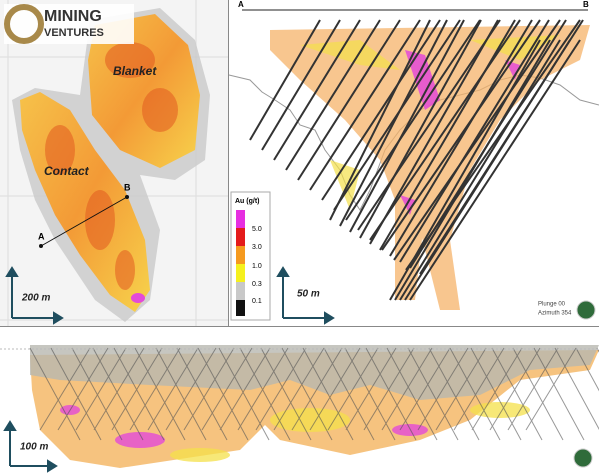 Image resolution: width=599 pixels, height=473 pixels. Describe the element at coordinates (552, 305) in the screenshot. I see `view-plunge: Plunge 00` at that location.